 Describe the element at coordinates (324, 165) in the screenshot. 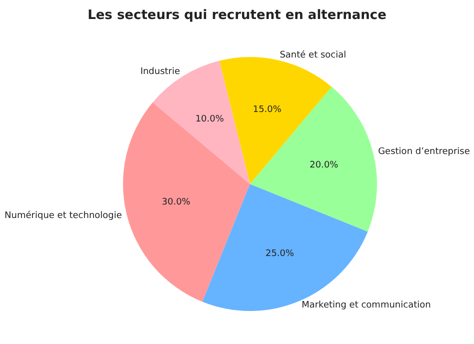

I see `data-label: 20.0%` at that location.